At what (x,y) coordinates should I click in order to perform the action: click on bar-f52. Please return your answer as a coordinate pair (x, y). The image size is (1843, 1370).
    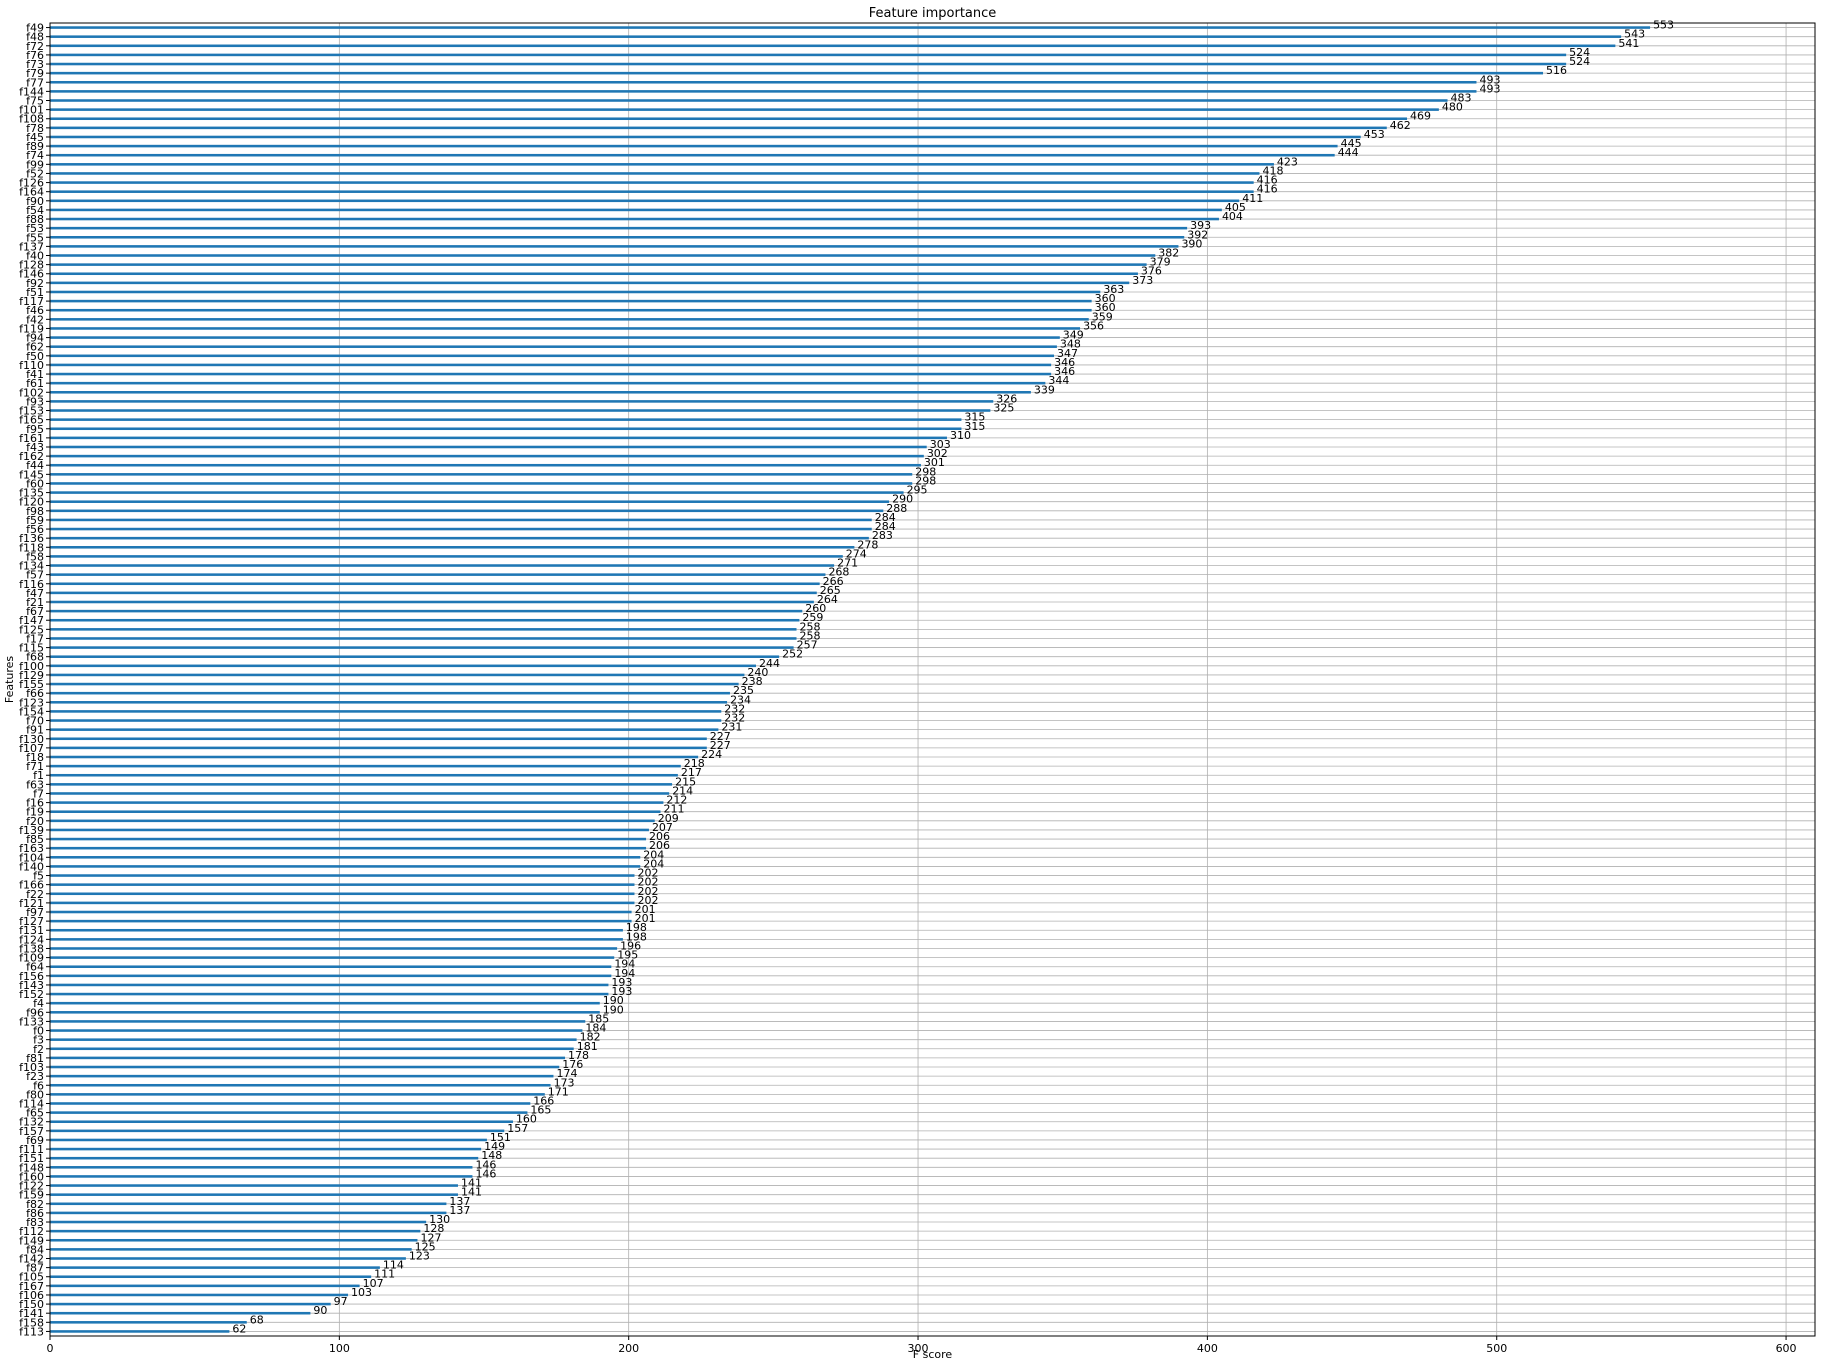
    Looking at the image, I should click on (655, 173).